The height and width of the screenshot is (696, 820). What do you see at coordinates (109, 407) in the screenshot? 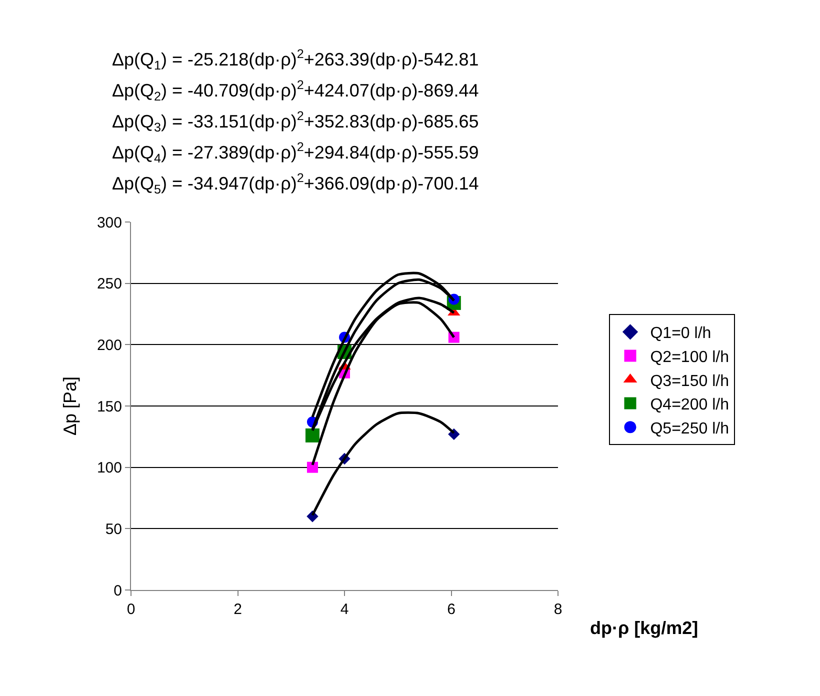
I see `y-tick-label: 150` at bounding box center [109, 407].